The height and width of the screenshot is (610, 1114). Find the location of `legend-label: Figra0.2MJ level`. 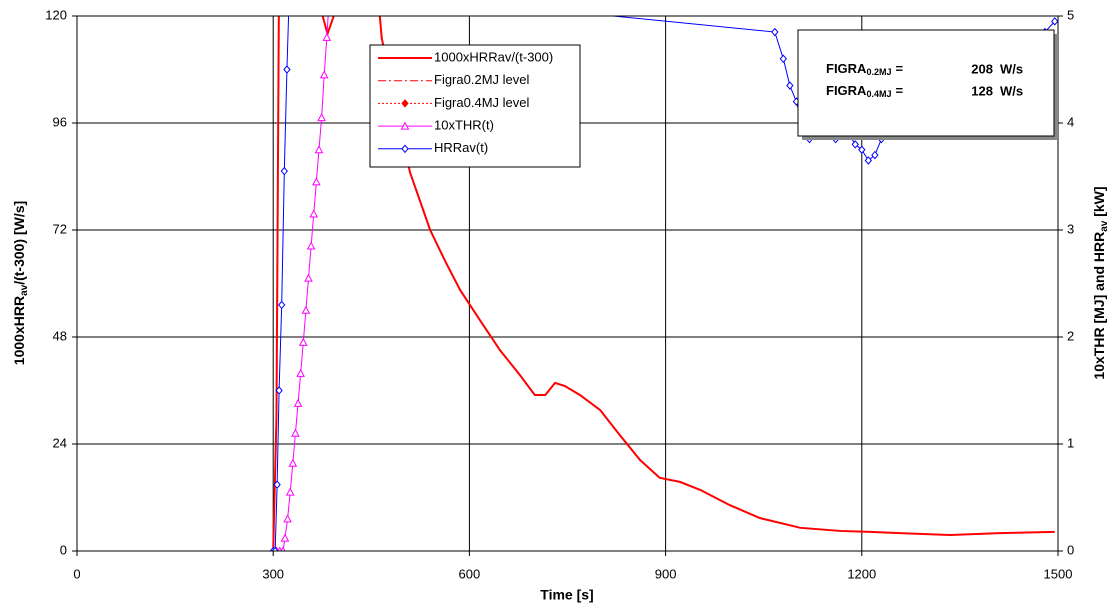

legend-label: Figra0.2MJ level is located at coordinates (481, 79).